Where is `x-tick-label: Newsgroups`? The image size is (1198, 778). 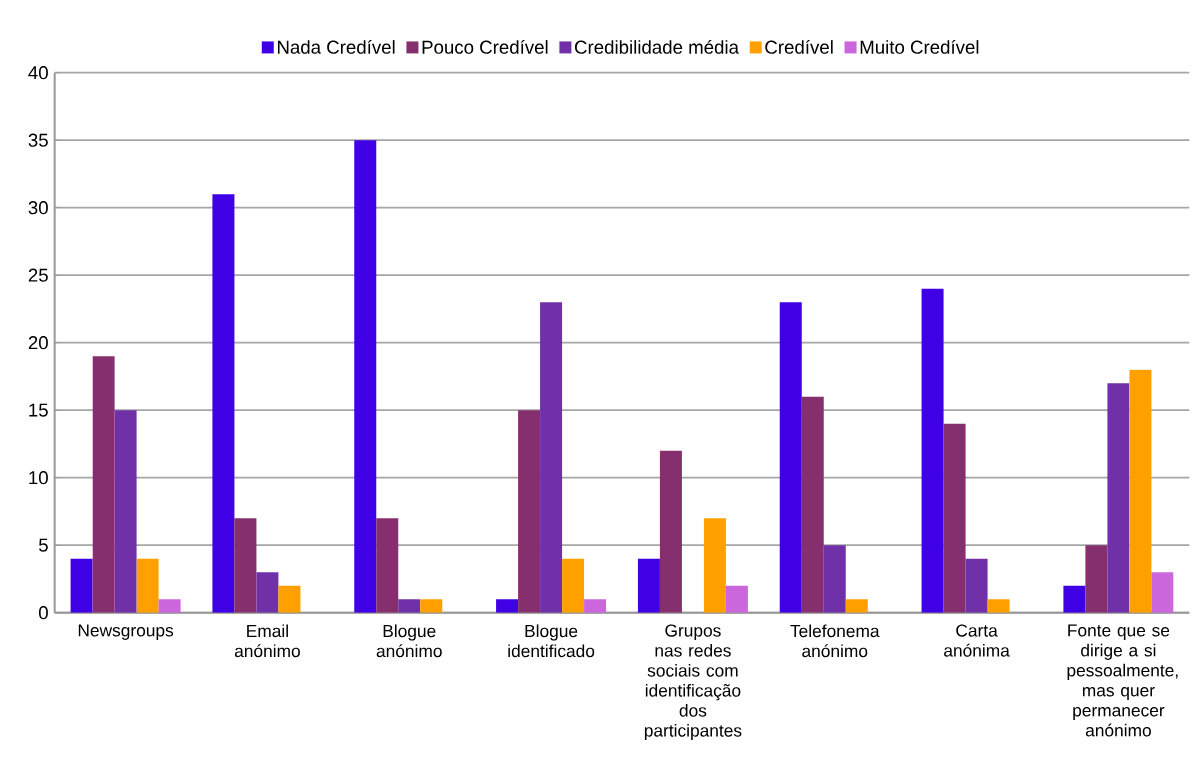
x-tick-label: Newsgroups is located at coordinates (126, 632).